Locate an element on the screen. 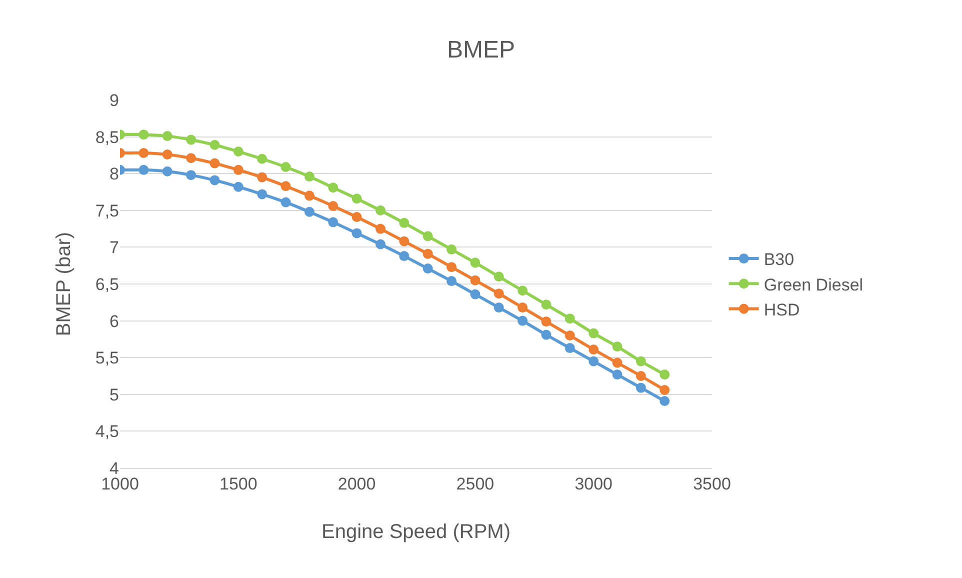  y-tick-label: 5 is located at coordinates (114, 394).